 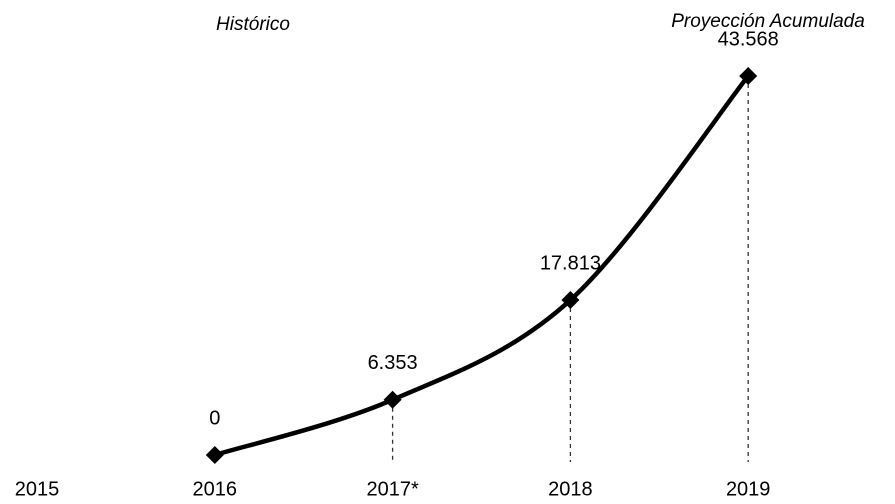 I want to click on data-label: 43.568, so click(x=748, y=39).